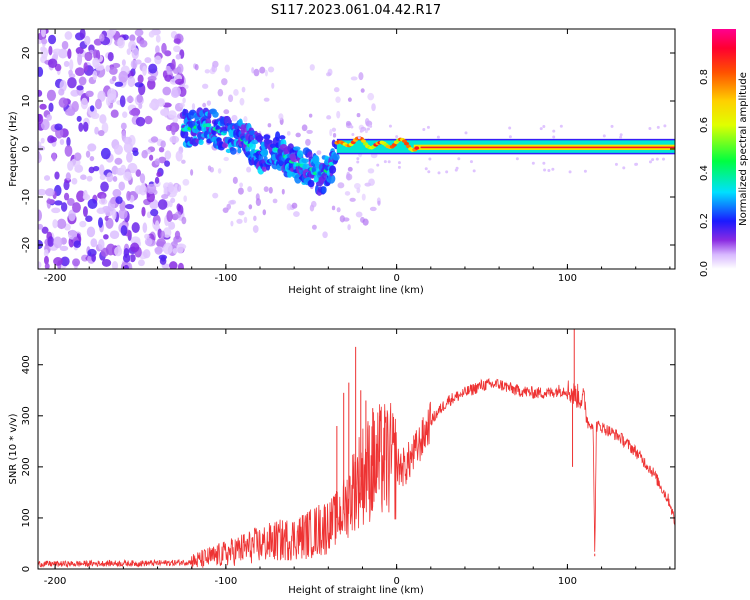 Image resolution: width=750 pixels, height=600 pixels. What do you see at coordinates (26, 415) in the screenshot?
I see `snr-y-tick-label: 300` at bounding box center [26, 415].